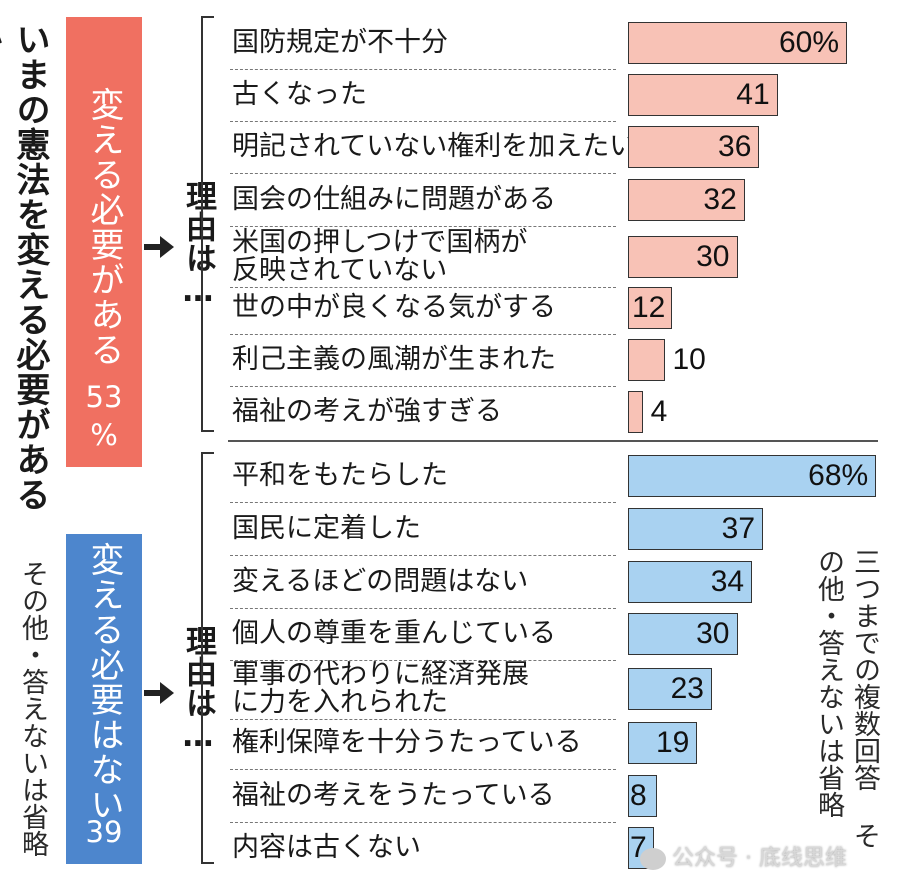  Describe the element at coordinates (846, 698) in the screenshot. I see `right-note: 三つまでの複数回答 その他・答えないは省略` at that location.